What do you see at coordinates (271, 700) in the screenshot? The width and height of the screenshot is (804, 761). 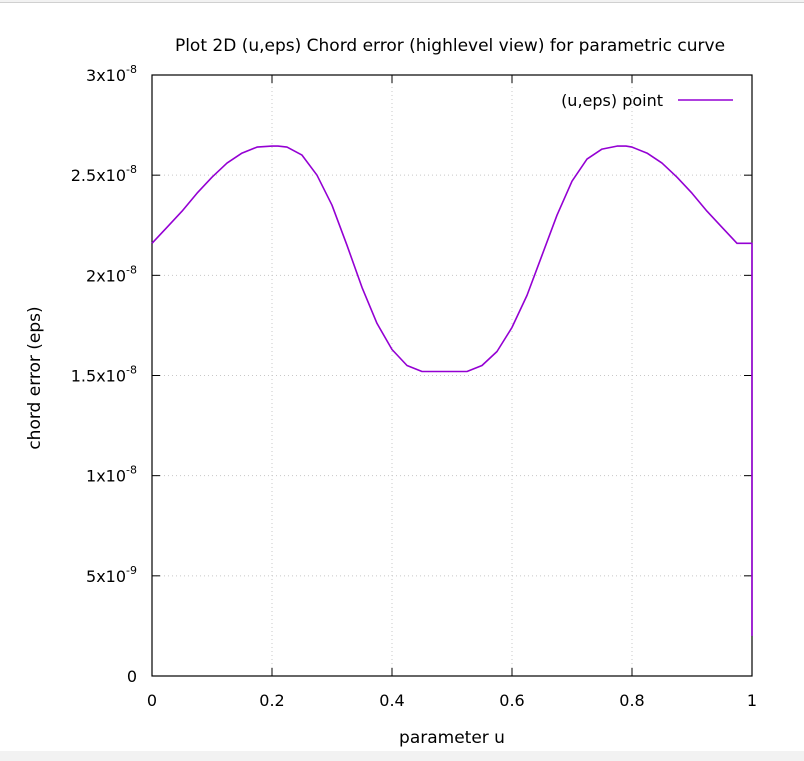 I see `x-tick-label: 0.2` at bounding box center [271, 700].